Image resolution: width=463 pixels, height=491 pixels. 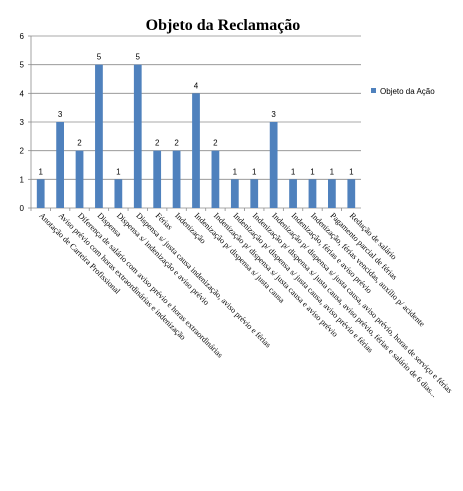 I want to click on legend-label: Objeto da Ação, so click(x=407, y=91).